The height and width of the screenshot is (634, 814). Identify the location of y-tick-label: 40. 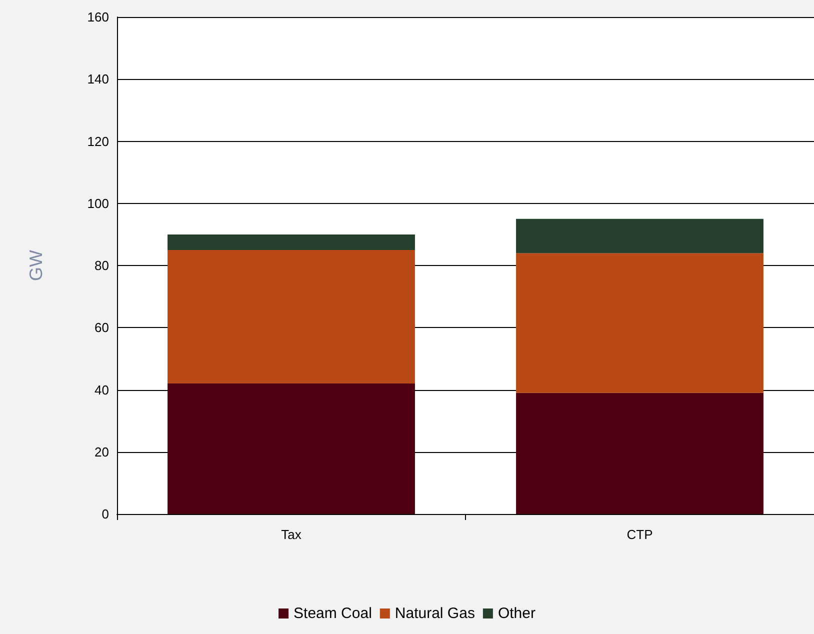
(101, 390).